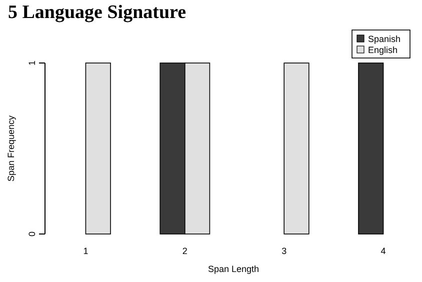 This screenshot has width=422, height=282. What do you see at coordinates (32, 234) in the screenshot?
I see `y-tick-label: 0` at bounding box center [32, 234].